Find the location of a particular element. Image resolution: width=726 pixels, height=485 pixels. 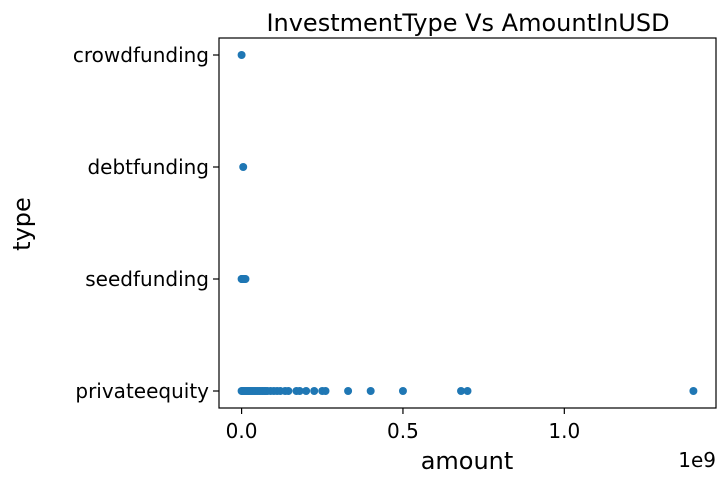

x-tick-label: 0.0 is located at coordinates (242, 431).